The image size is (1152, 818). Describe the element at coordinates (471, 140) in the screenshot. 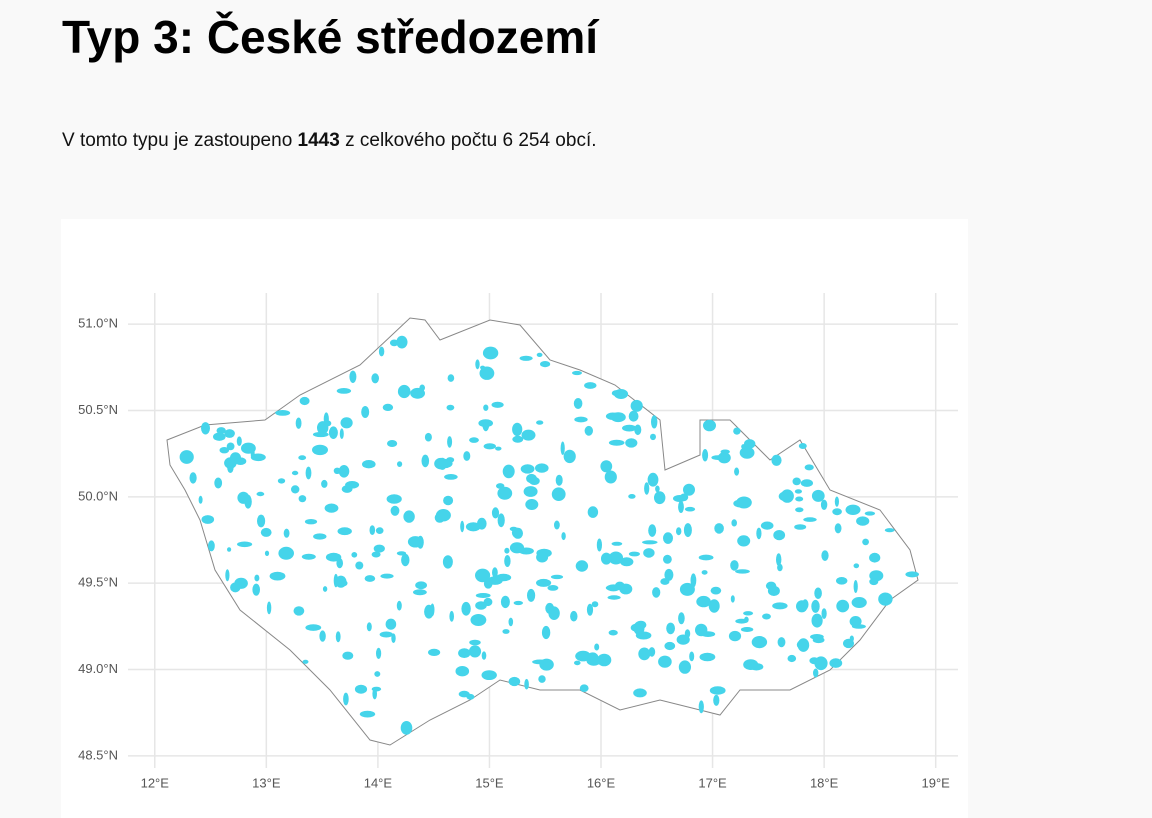

I see `text: z celkového počtu 6 254 obcí.` at that location.